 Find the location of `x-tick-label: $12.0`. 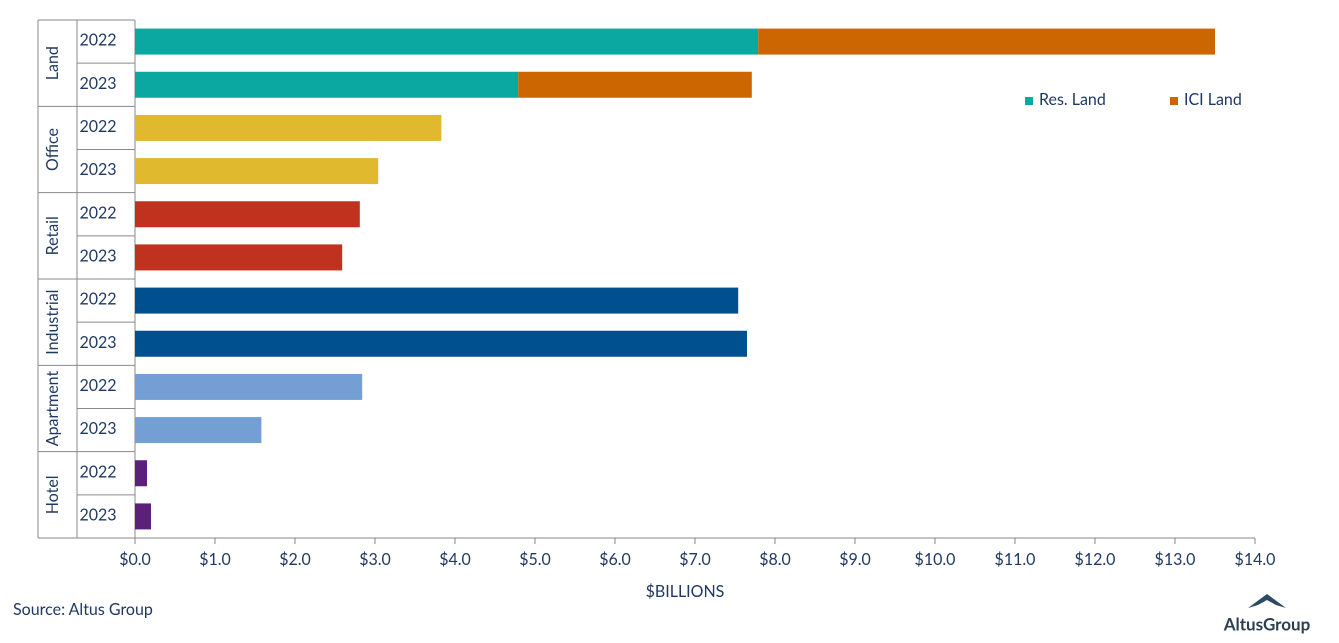

x-tick-label: $12.0 is located at coordinates (1095, 559).